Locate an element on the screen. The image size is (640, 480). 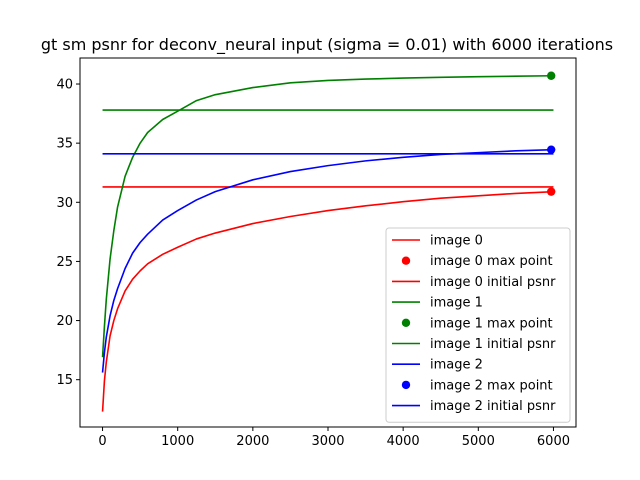
image-2-max-point-legend-marker is located at coordinates (406, 385).